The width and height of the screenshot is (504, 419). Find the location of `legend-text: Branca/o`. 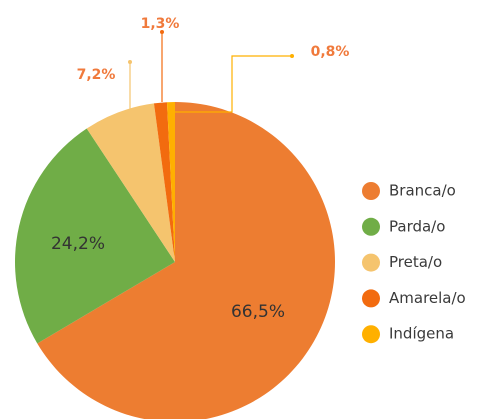

legend-text: Branca/o is located at coordinates (422, 191).